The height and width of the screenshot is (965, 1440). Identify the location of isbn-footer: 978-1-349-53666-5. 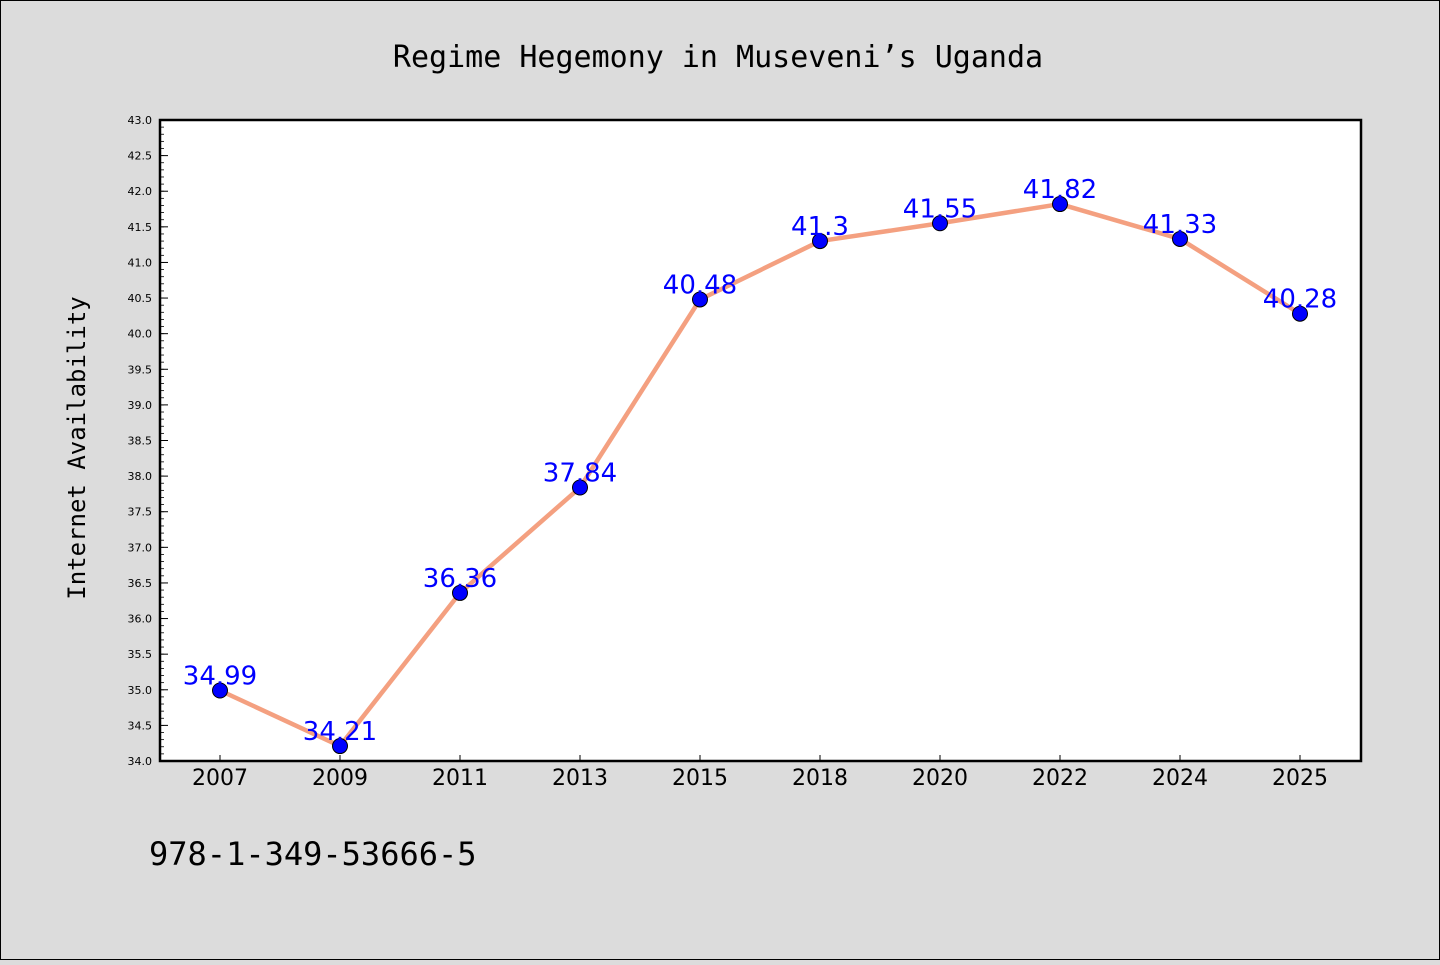
(313, 854).